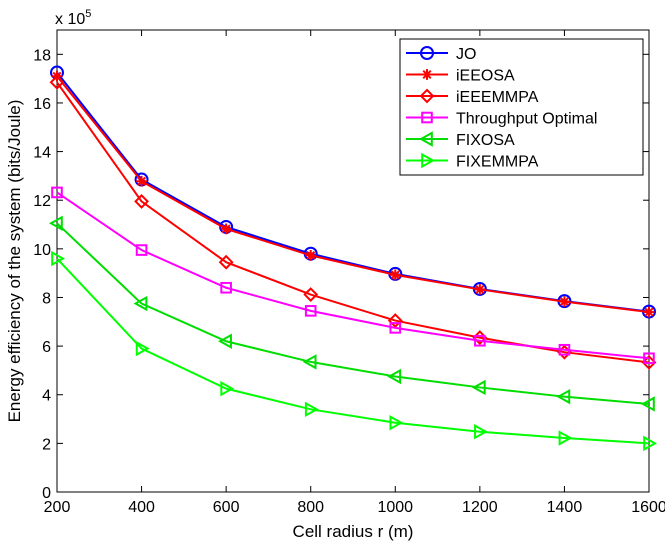 Image resolution: width=665 pixels, height=546 pixels. I want to click on legend-label: FIXEMMPA, so click(497, 162).